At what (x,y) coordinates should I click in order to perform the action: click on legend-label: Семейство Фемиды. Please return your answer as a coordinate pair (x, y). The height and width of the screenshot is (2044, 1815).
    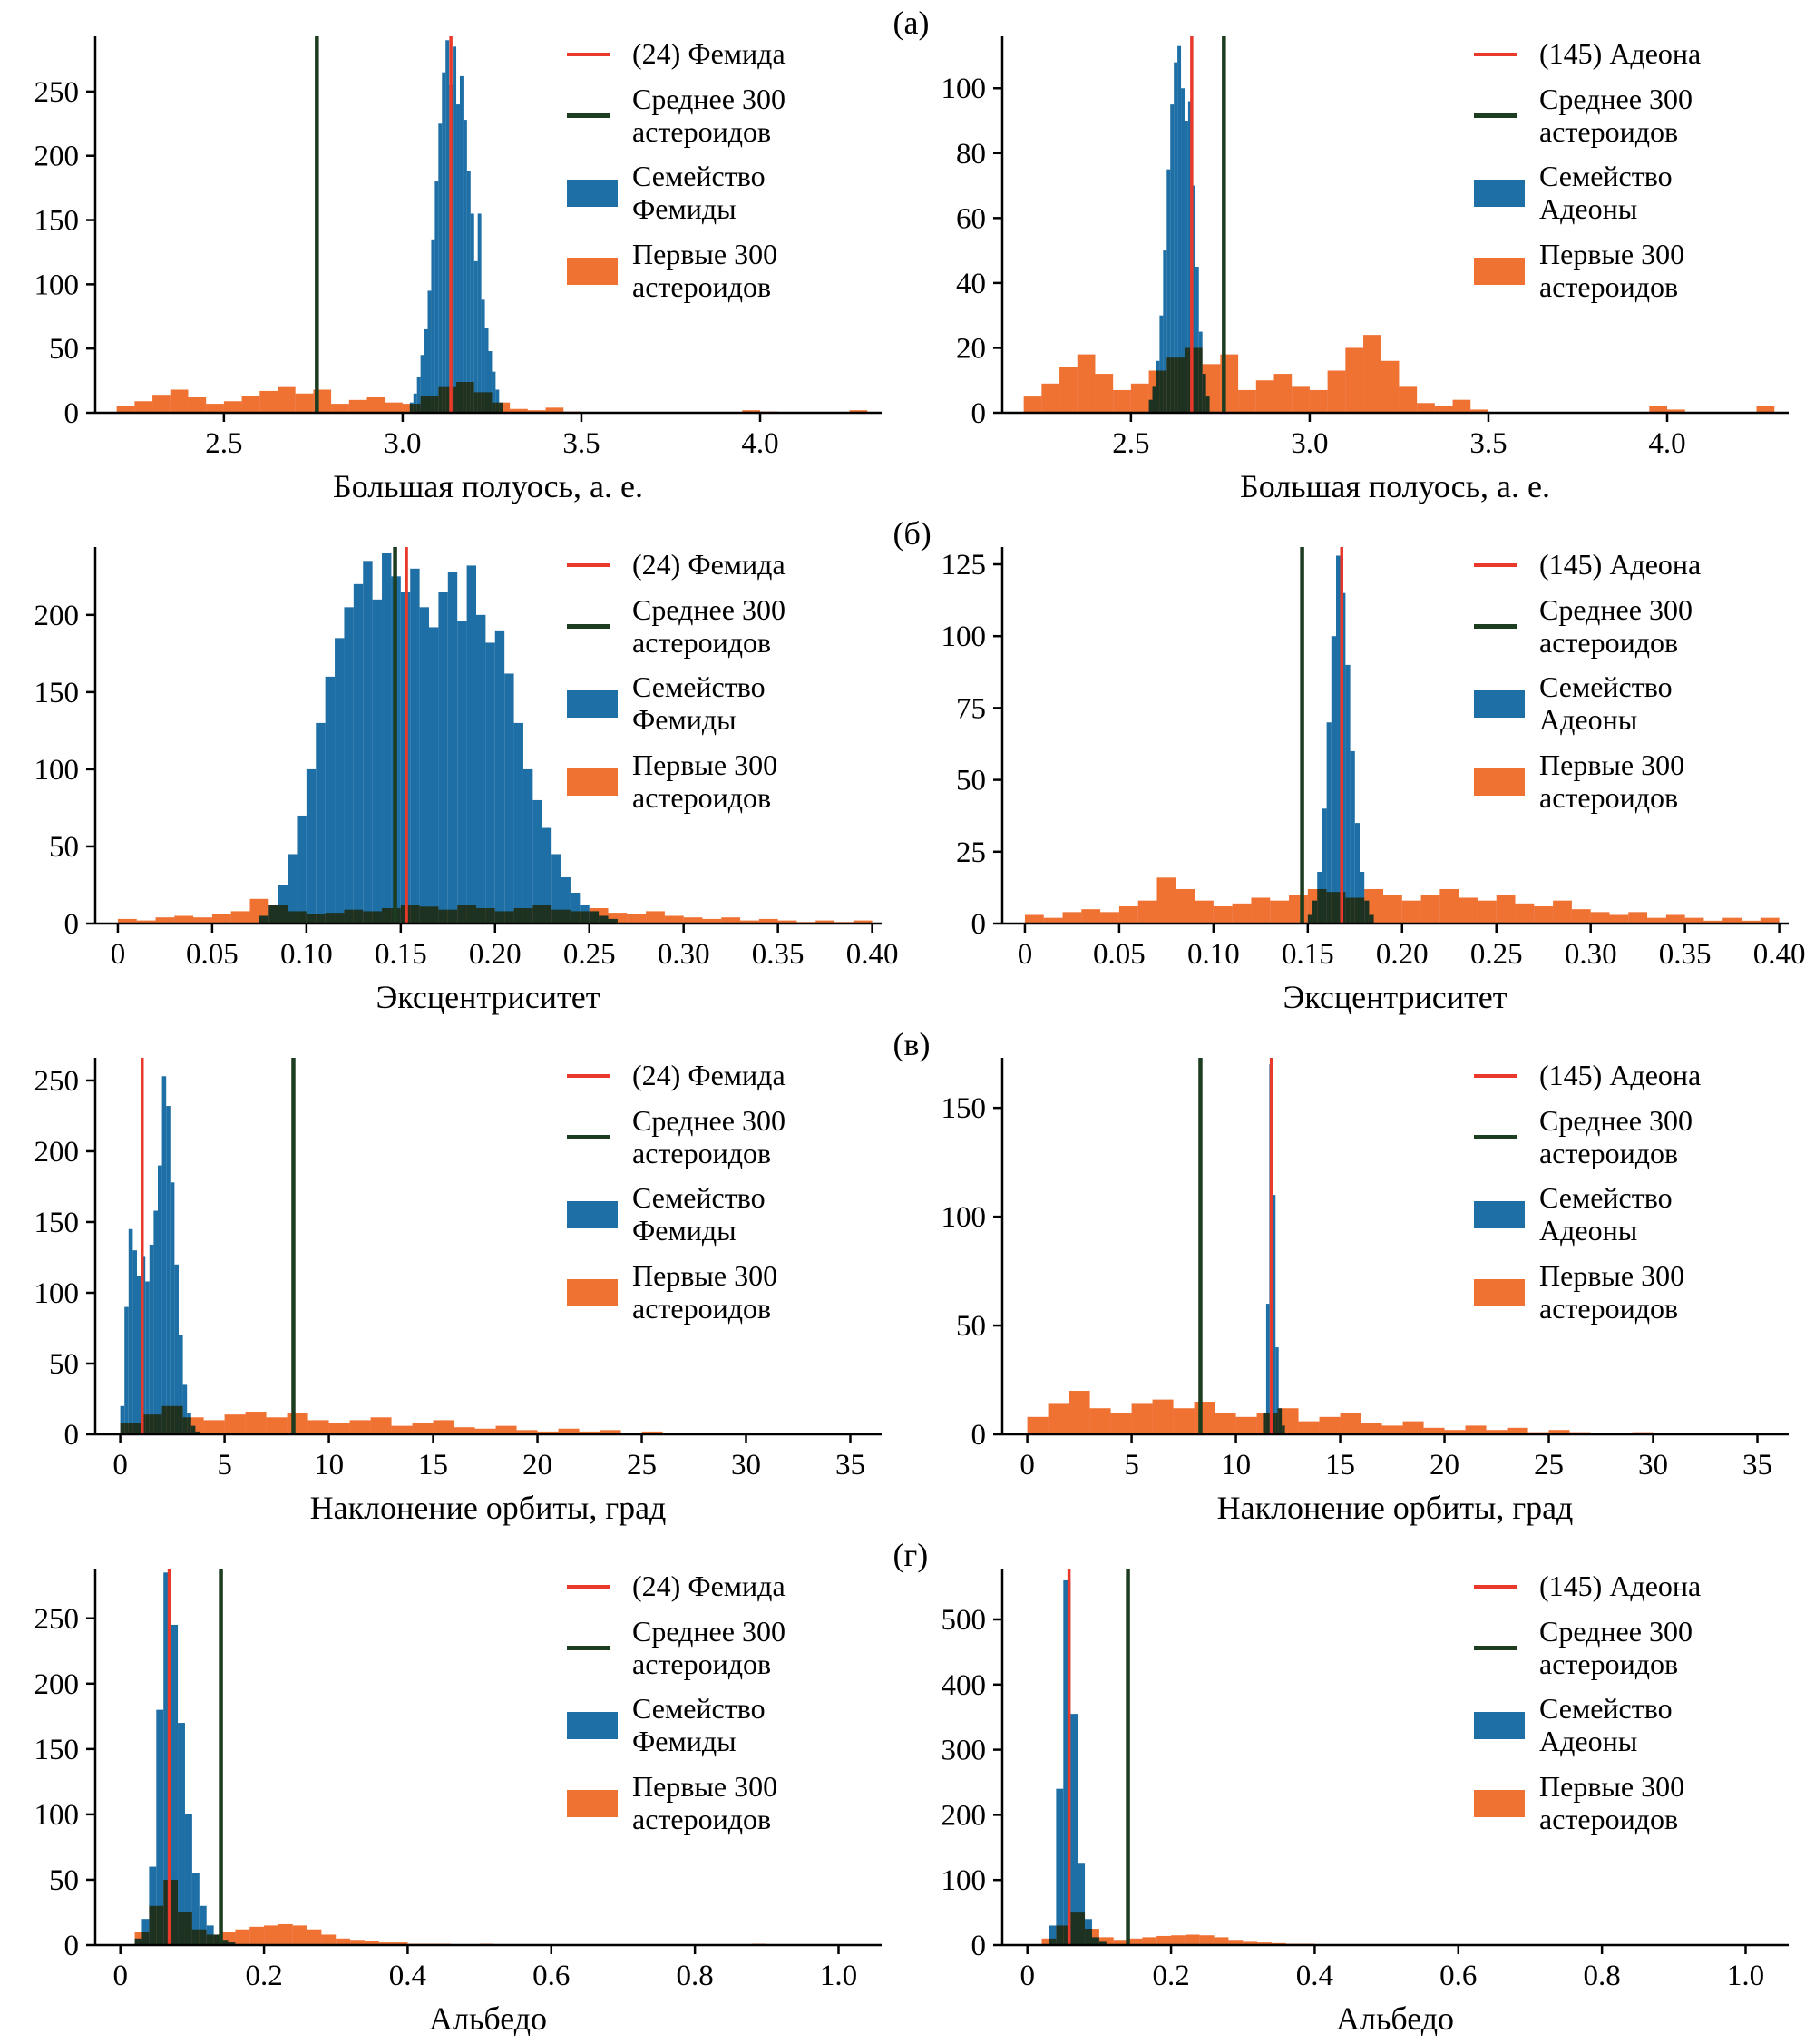
    Looking at the image, I should click on (699, 193).